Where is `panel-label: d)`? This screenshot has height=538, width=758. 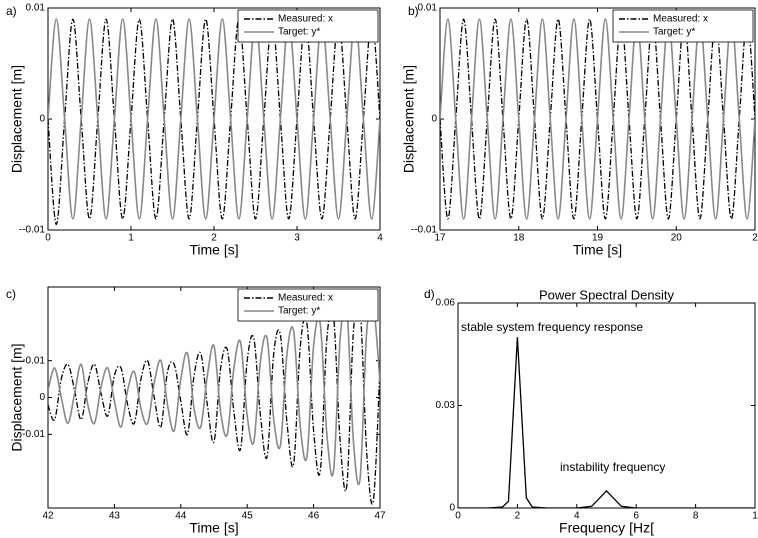
panel-label: d) is located at coordinates (429, 294).